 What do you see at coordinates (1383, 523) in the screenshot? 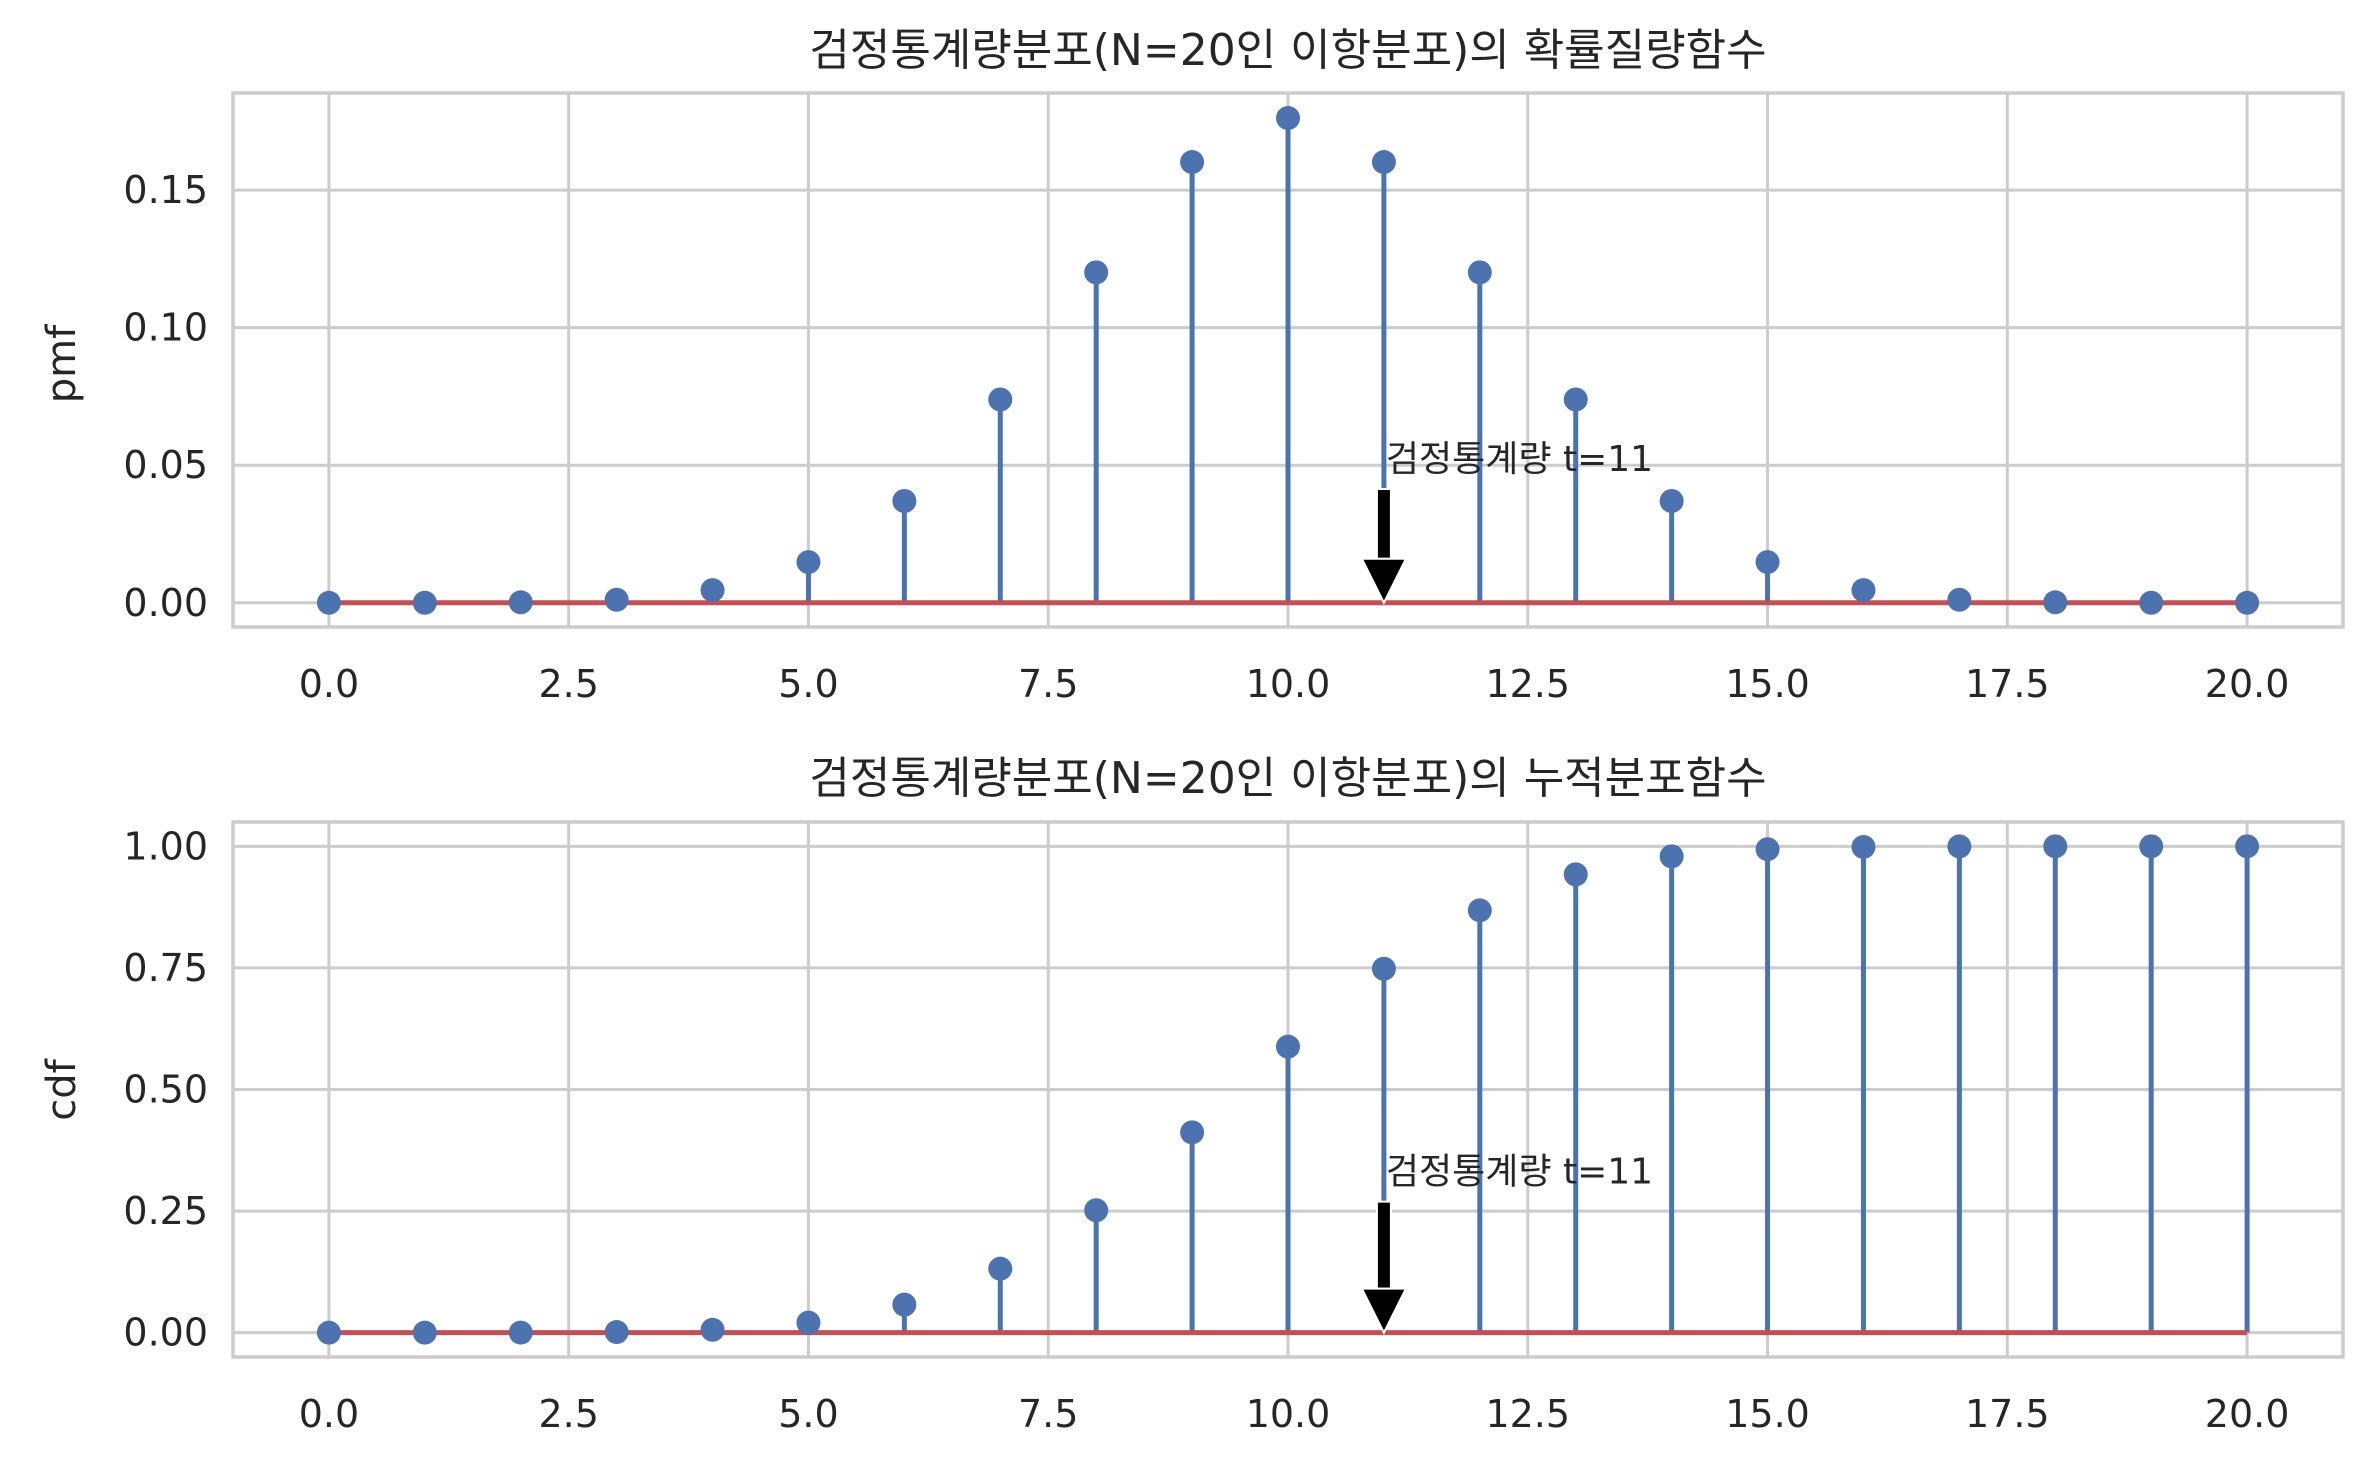
I see `pmf-annotation-arrow-shaft` at bounding box center [1383, 523].